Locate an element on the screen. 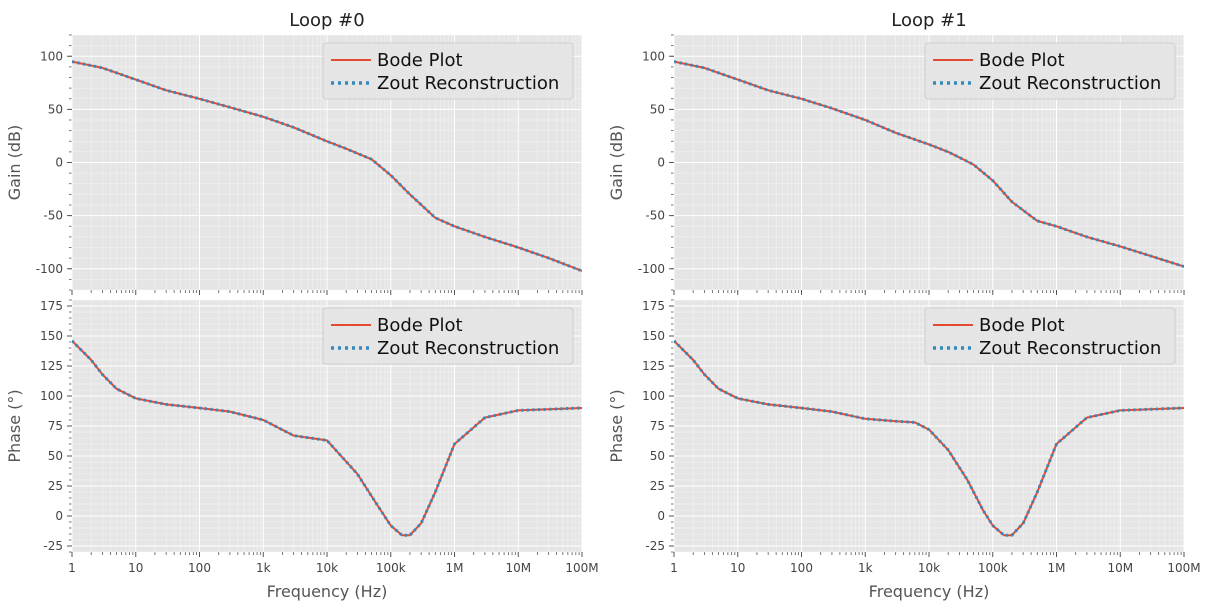 Image resolution: width=1211 pixels, height=611 pixels. chart-title: Loop #1 is located at coordinates (928, 20).